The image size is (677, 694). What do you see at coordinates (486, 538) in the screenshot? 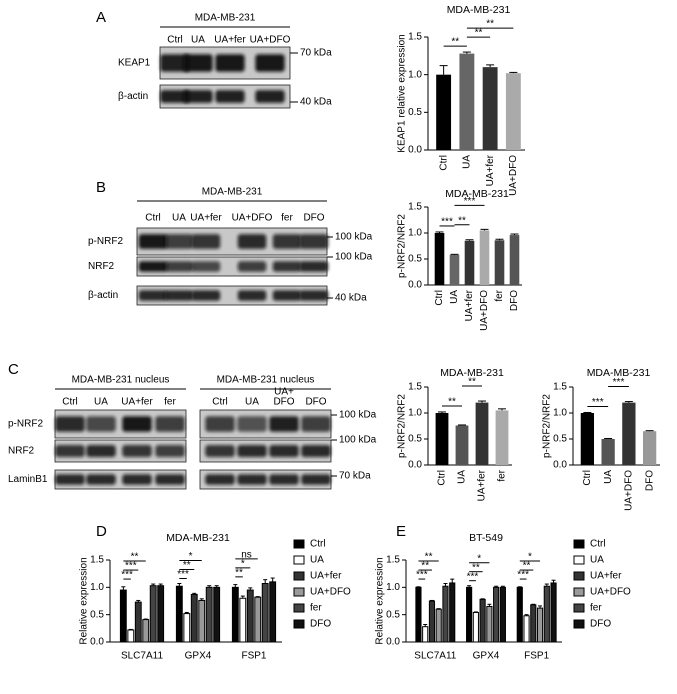
I see `chart-title: BT-549` at bounding box center [486, 538].